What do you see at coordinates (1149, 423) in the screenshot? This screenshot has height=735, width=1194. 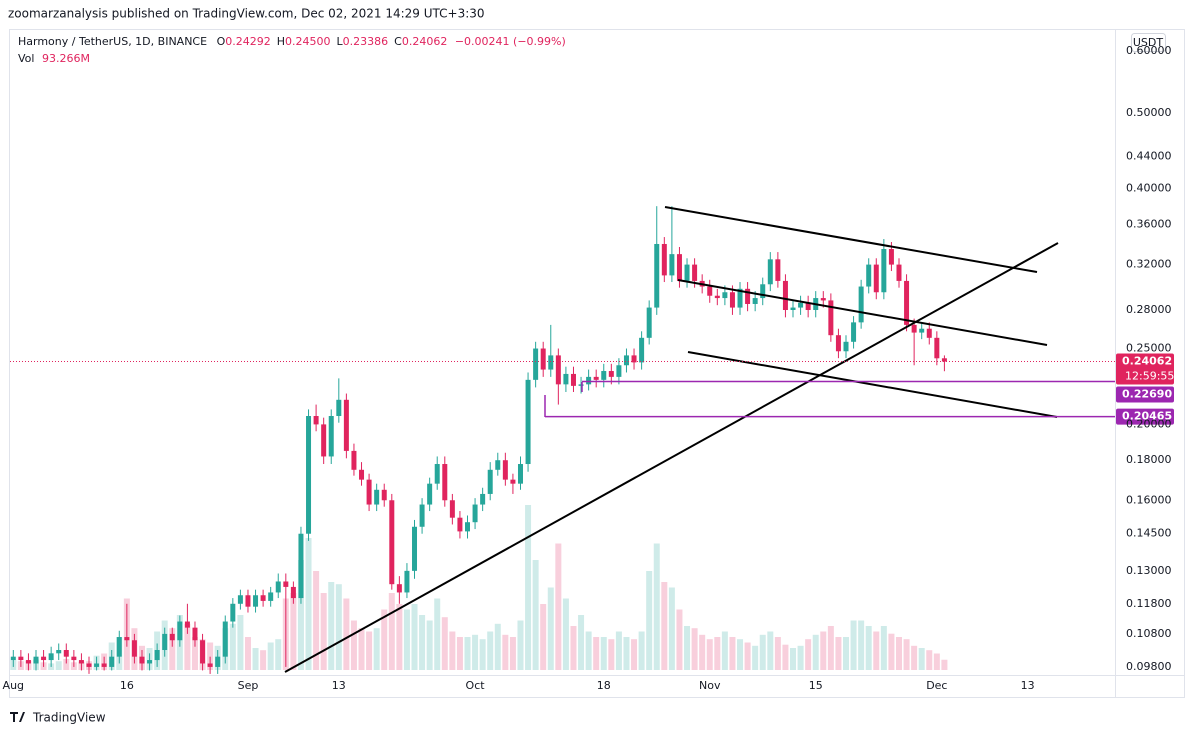 I see `y-tick-label: 0.20000` at bounding box center [1149, 423].